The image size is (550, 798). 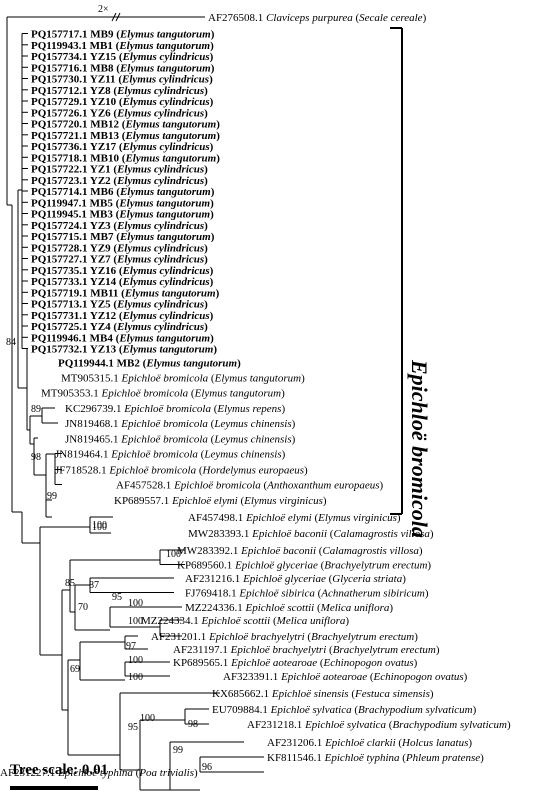 What do you see at coordinates (104, 316) in the screenshot?
I see `tip-isolate-code: YZ12` at bounding box center [104, 316].